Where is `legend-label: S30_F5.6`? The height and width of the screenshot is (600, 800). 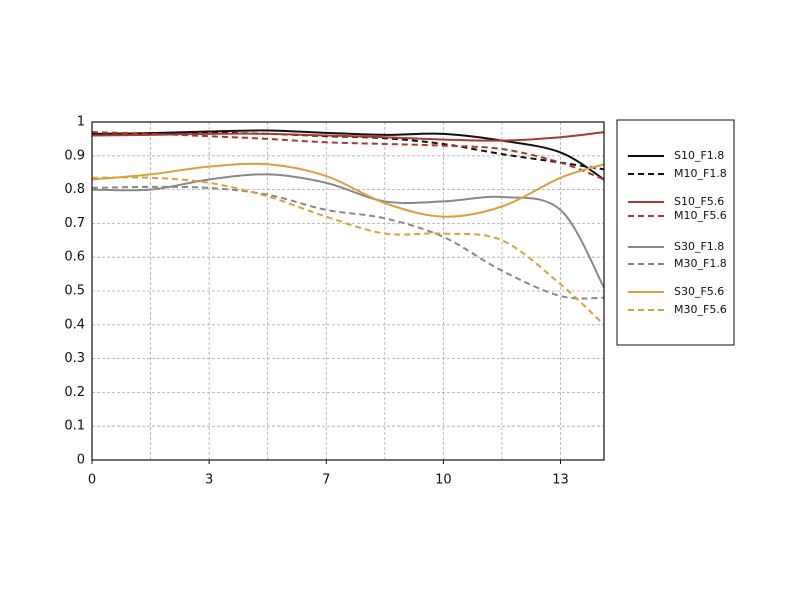
legend-label: S30_F5.6 is located at coordinates (699, 291).